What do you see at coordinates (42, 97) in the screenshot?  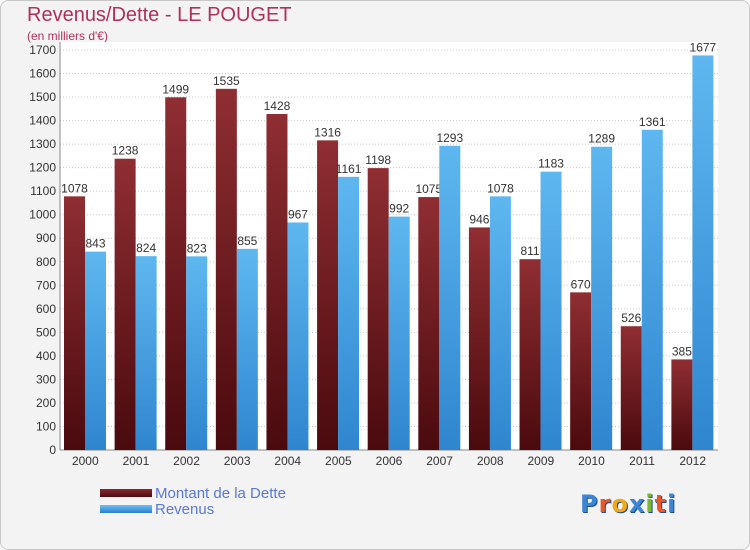 I see `y-tick-label: 1500` at bounding box center [42, 97].